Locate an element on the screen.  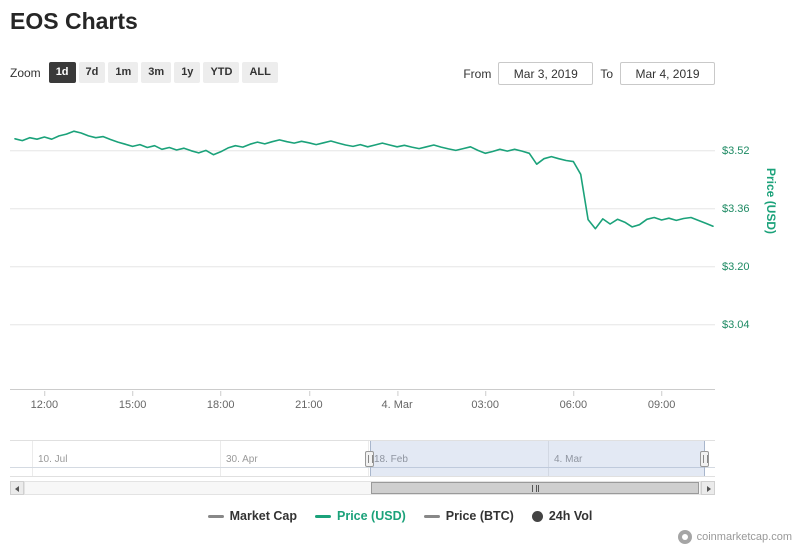
y-axis-title: Price (USD) is located at coordinates (771, 201).